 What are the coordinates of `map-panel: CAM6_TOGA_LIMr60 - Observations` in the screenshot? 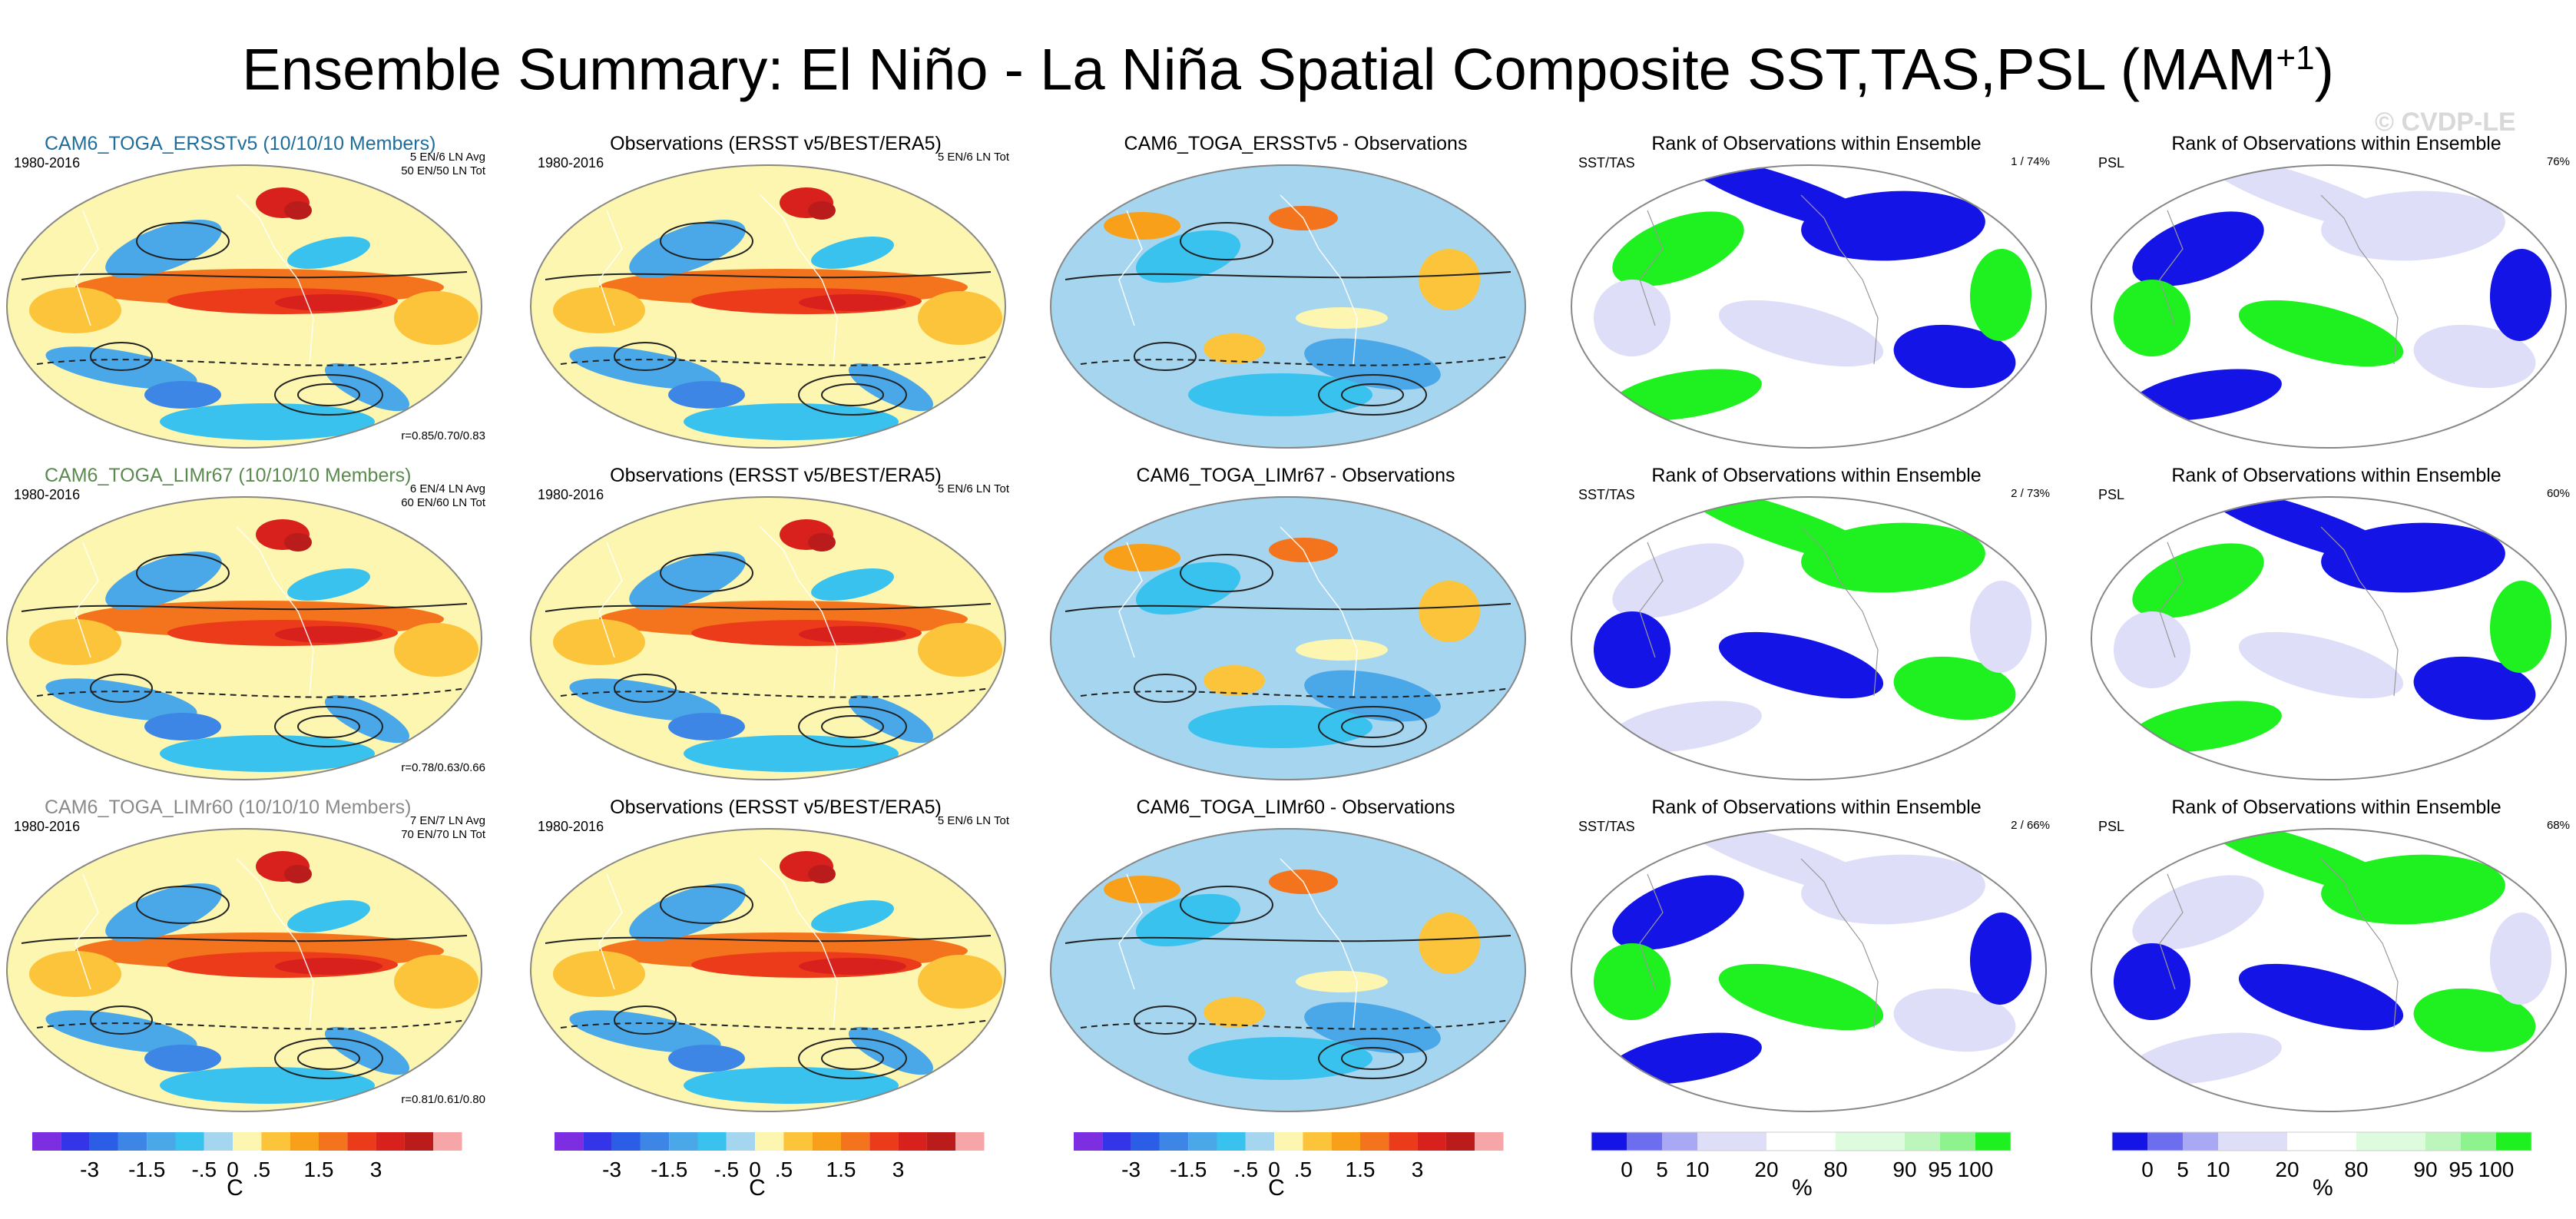 It's located at (1295, 957).